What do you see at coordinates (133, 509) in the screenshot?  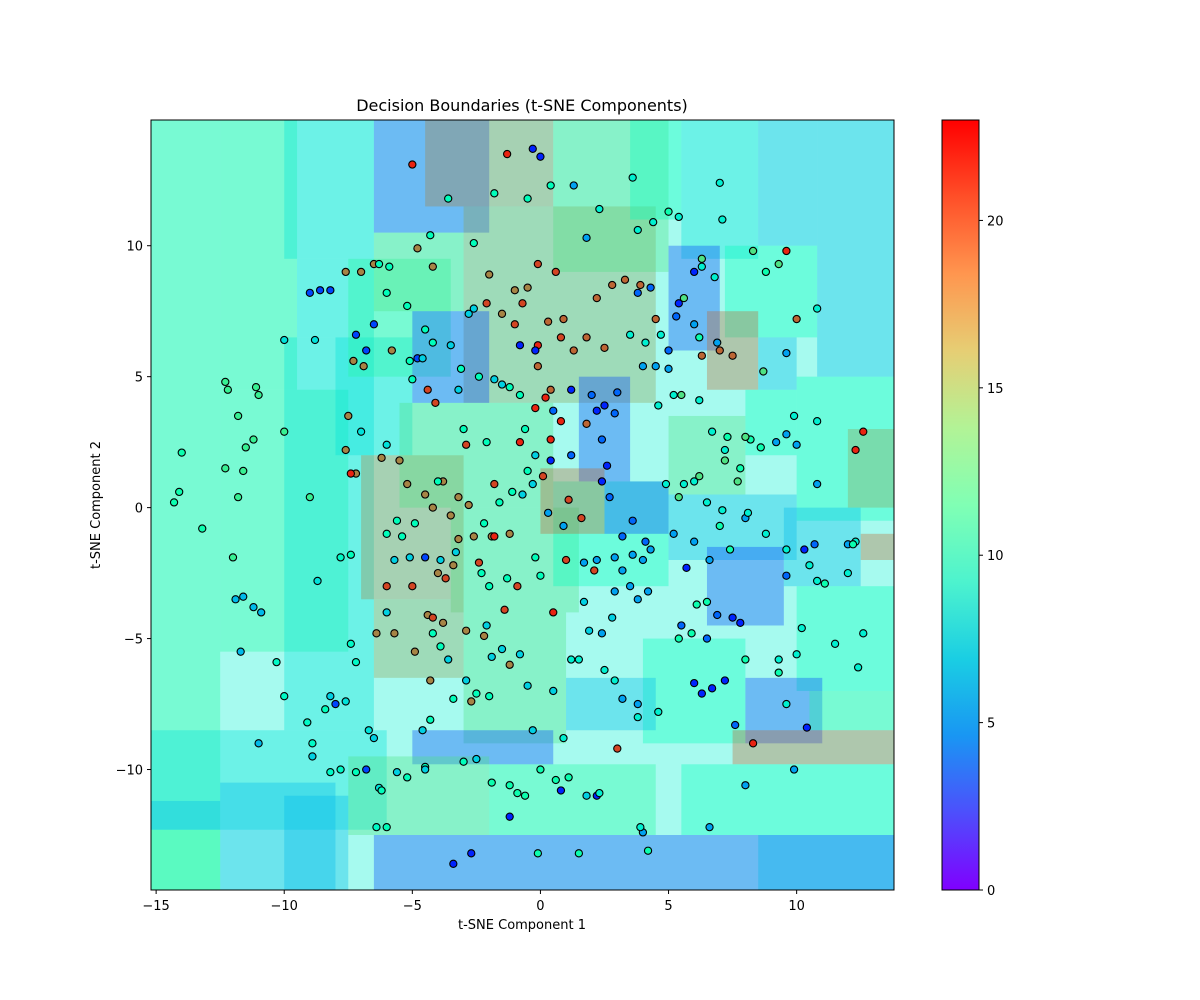 I see `y-axis: −10 −5 0 5 10` at bounding box center [133, 509].